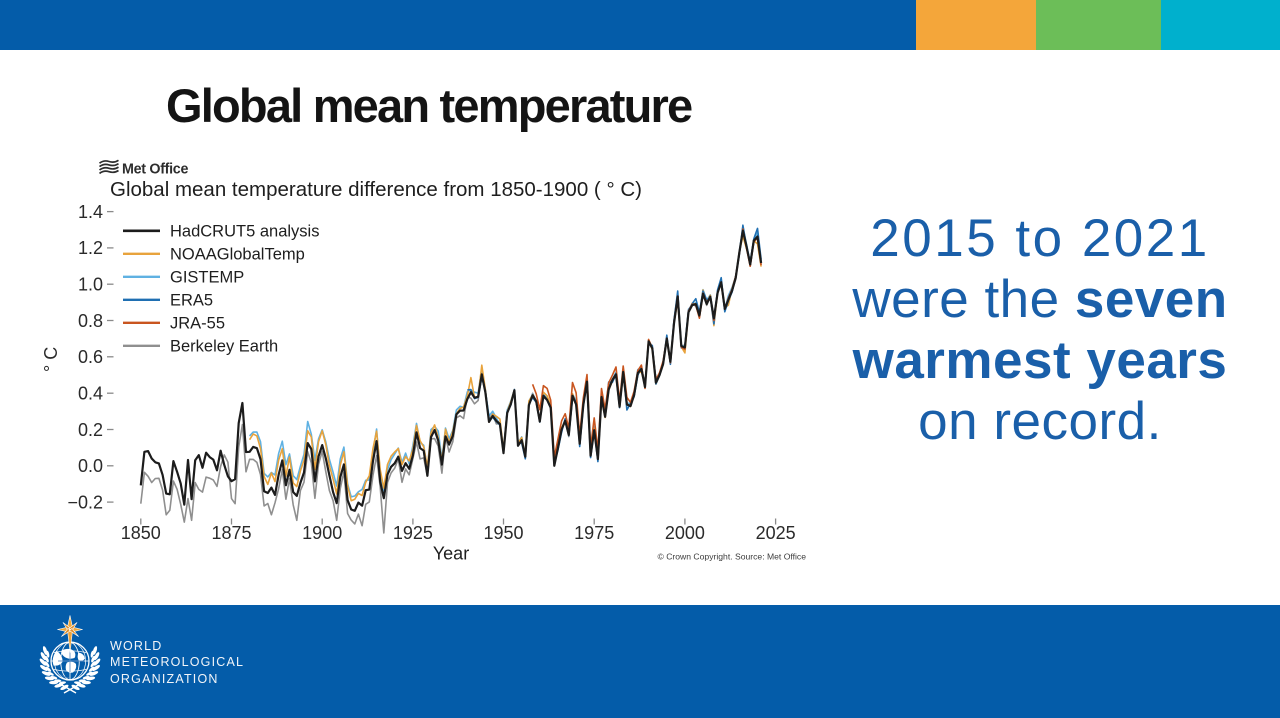 The height and width of the screenshot is (718, 1280). Describe the element at coordinates (451, 553) in the screenshot. I see `svg-text: Year` at that location.